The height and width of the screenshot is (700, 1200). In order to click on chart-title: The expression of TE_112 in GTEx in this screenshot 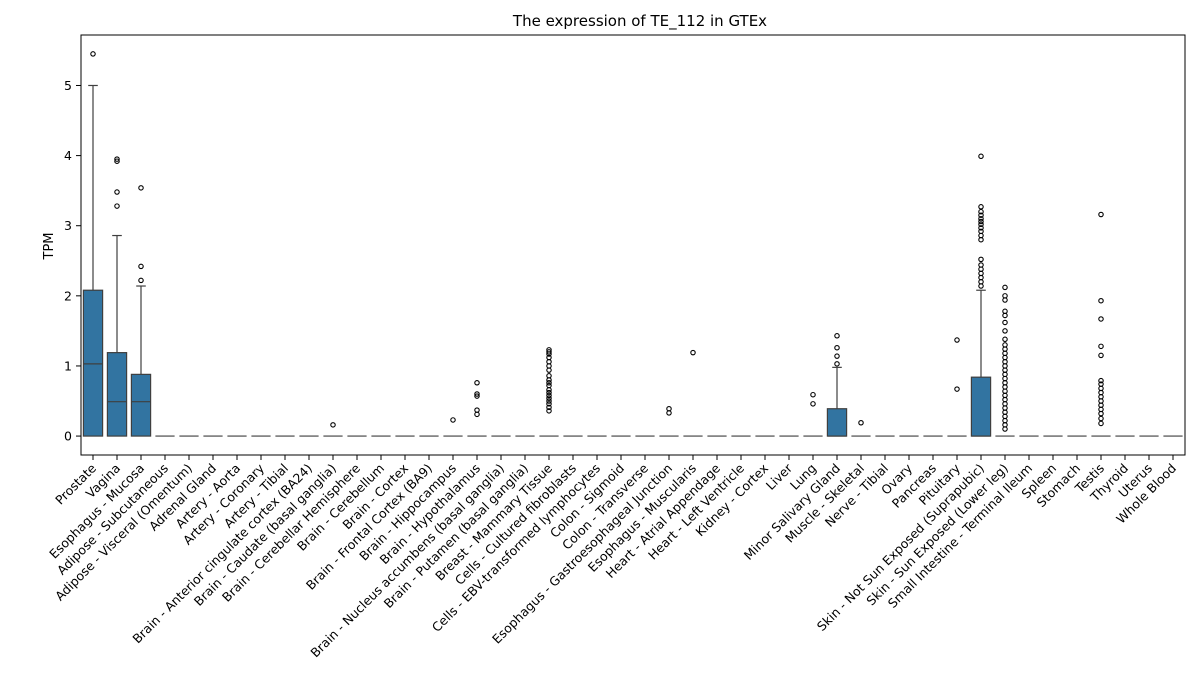, I will do `click(639, 21)`.